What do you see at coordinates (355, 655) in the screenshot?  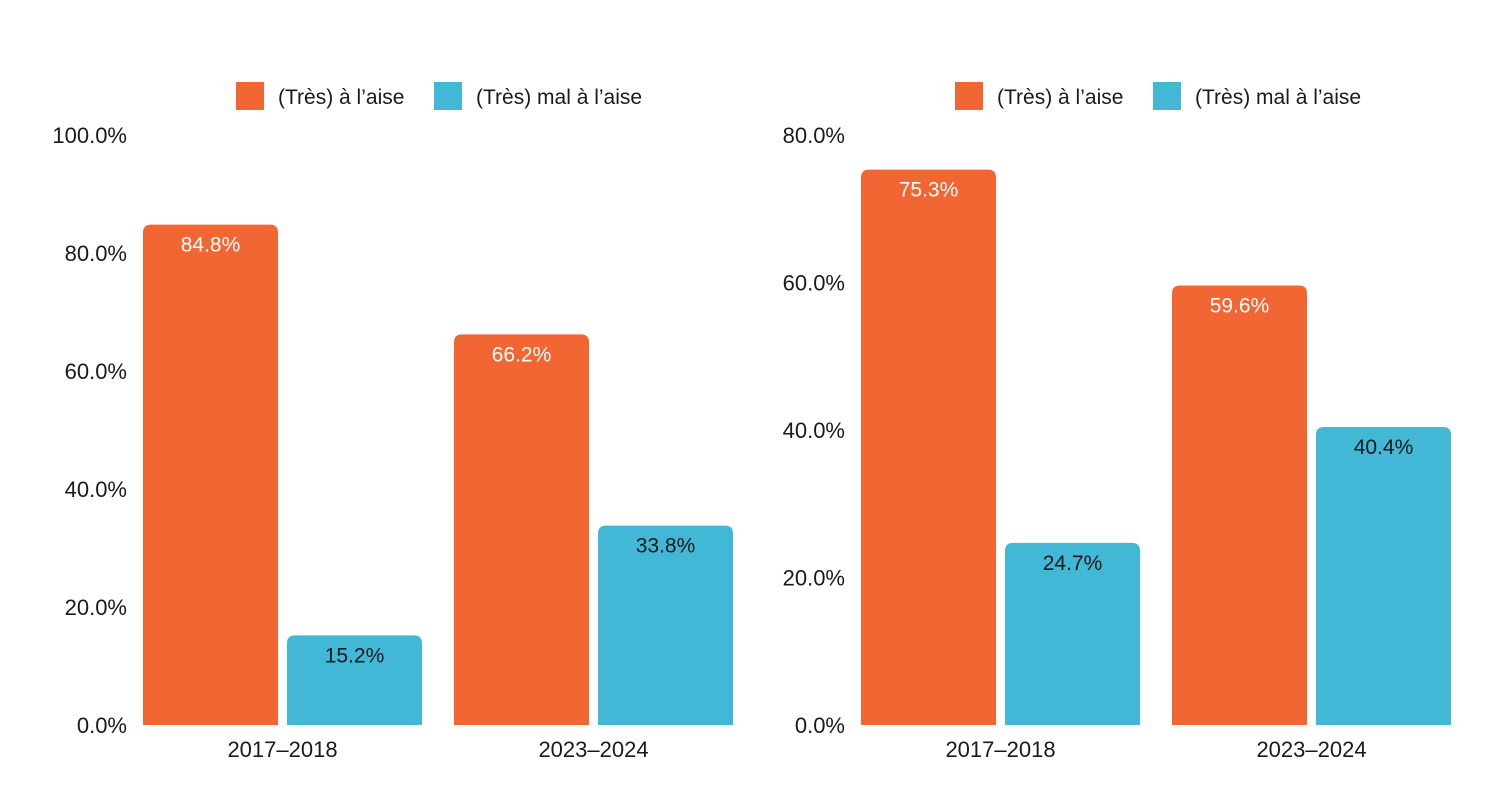 I see `data-label: 15.2%` at bounding box center [355, 655].